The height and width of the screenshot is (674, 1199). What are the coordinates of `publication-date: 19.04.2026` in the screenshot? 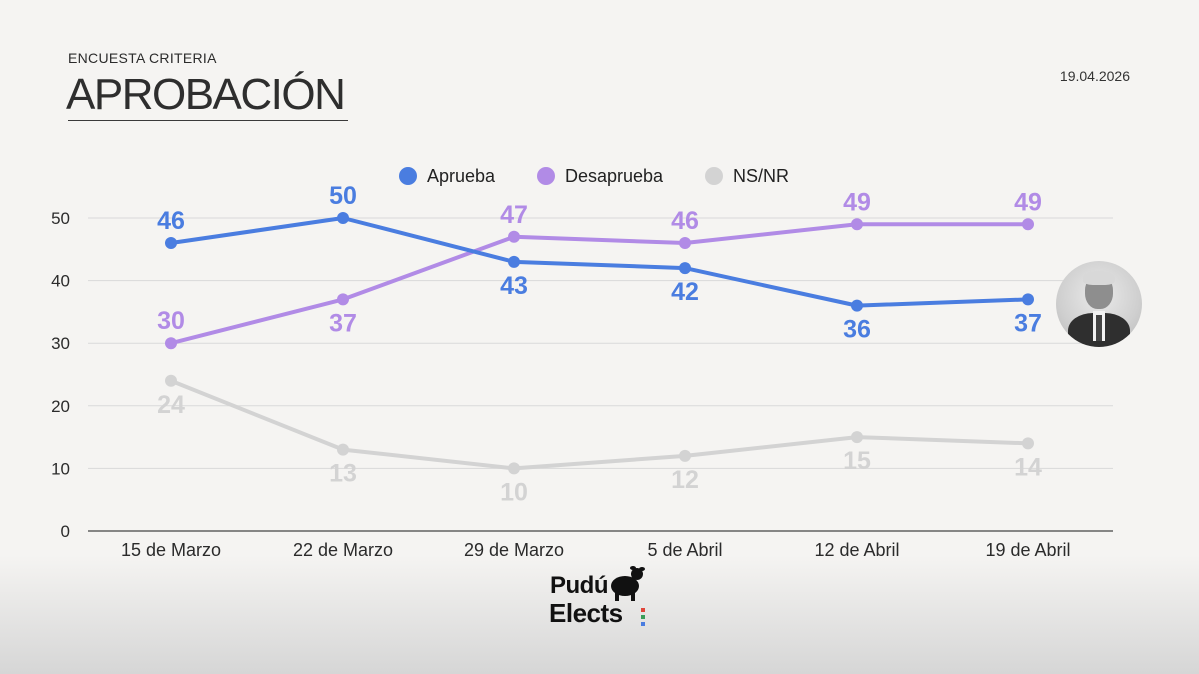 It's located at (1094, 76).